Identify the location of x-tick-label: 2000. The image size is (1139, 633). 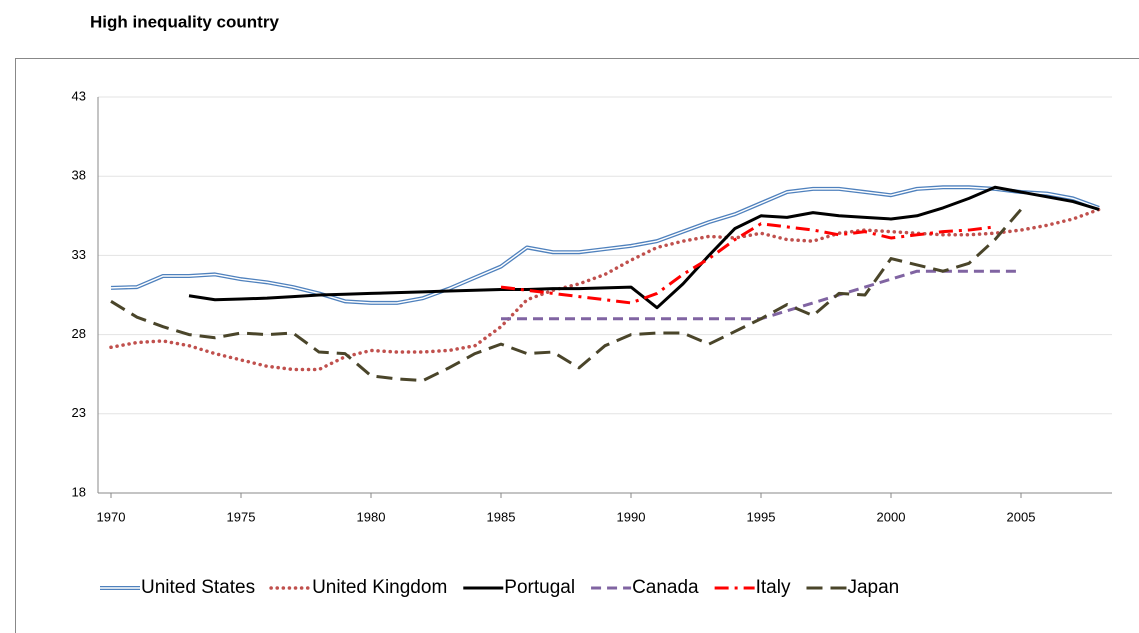
(891, 516).